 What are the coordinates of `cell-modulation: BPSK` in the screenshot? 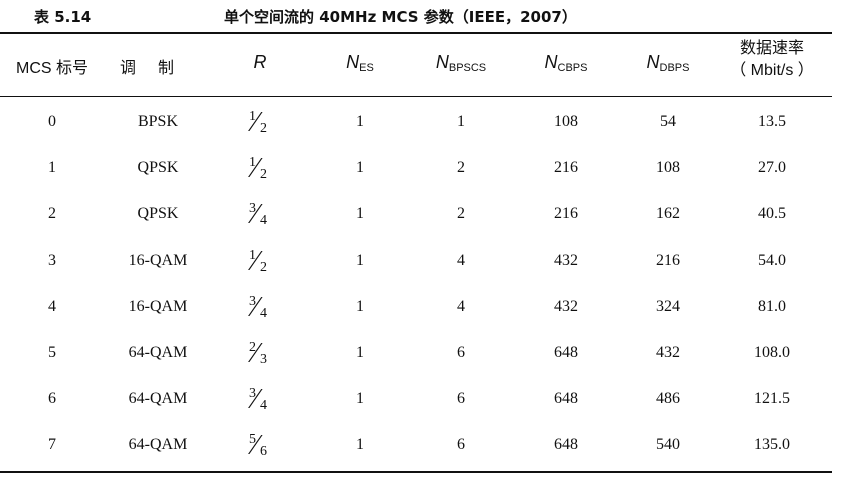 It's located at (158, 121).